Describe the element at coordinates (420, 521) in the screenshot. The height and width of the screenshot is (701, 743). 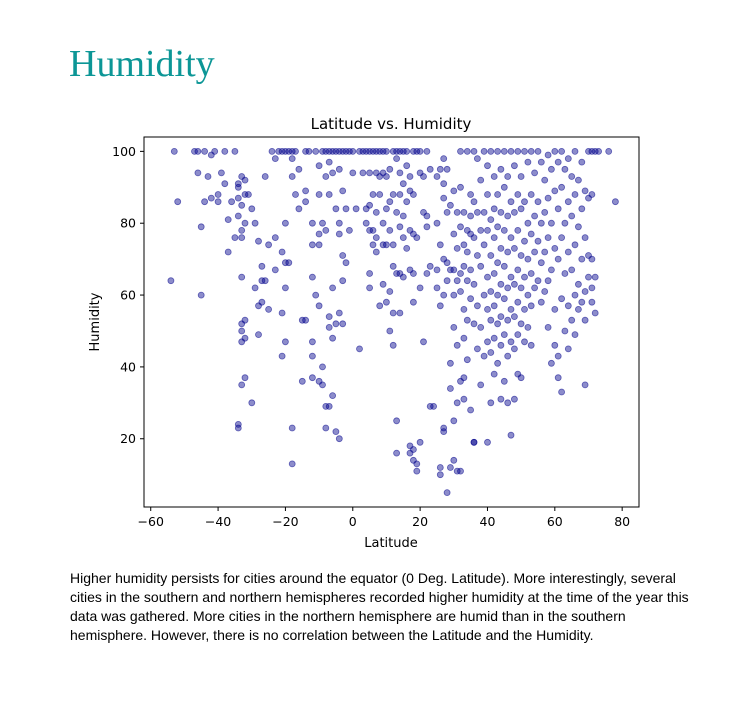
I see `x-tick-label: 20` at that location.